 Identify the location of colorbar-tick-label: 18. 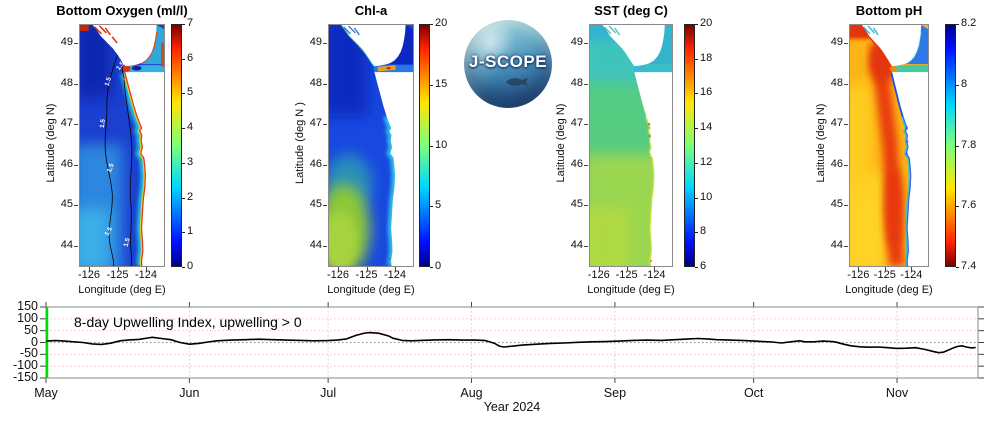
(706, 57).